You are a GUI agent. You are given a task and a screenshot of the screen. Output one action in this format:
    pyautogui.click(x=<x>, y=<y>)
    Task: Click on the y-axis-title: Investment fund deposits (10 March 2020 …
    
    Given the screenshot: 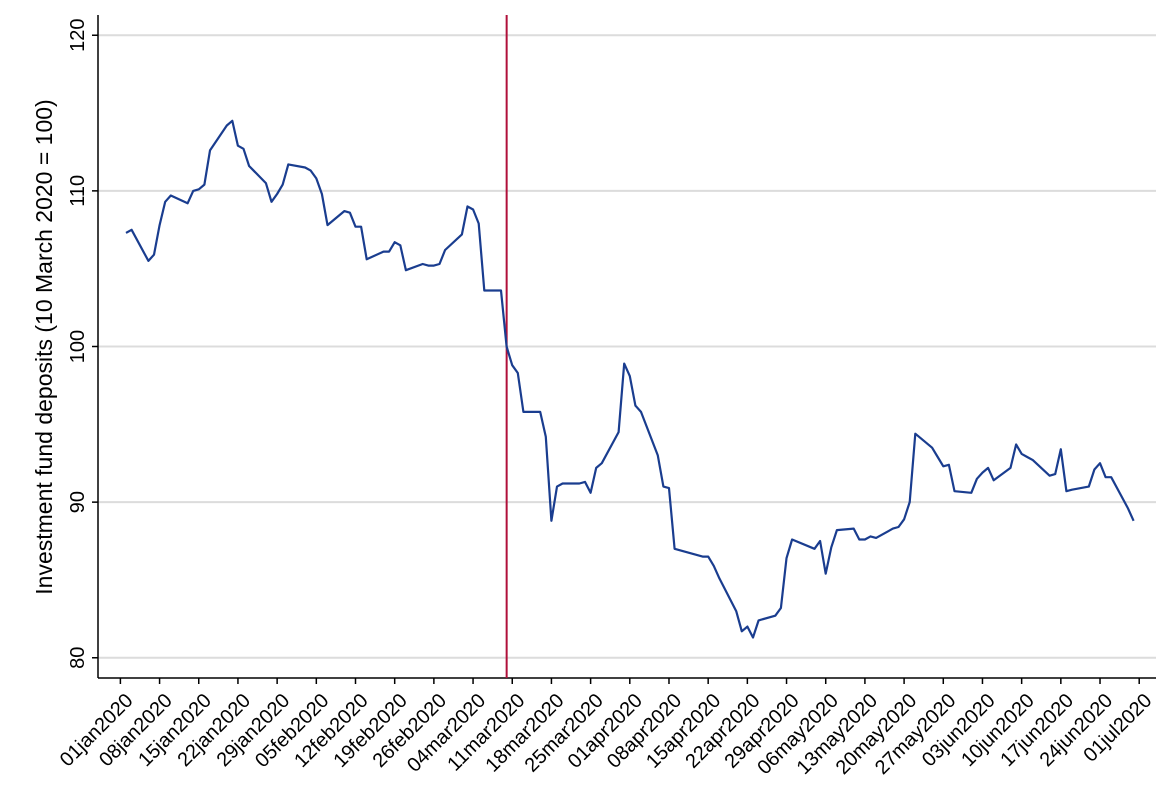 What is the action you would take?
    pyautogui.click(x=44, y=346)
    